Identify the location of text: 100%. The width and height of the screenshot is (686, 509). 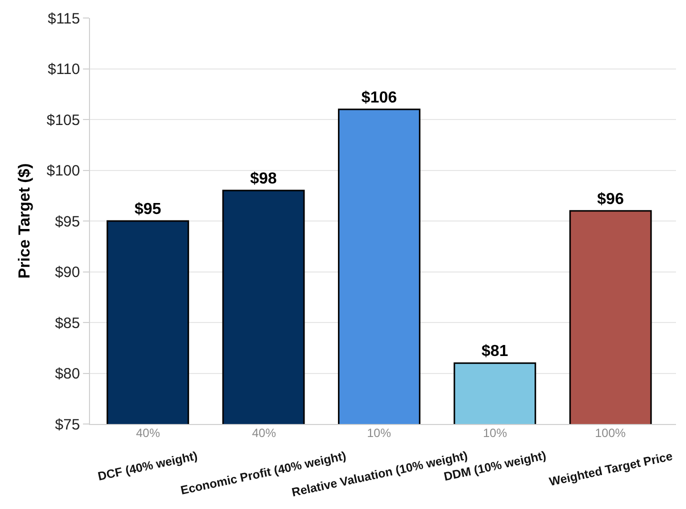
(610, 433).